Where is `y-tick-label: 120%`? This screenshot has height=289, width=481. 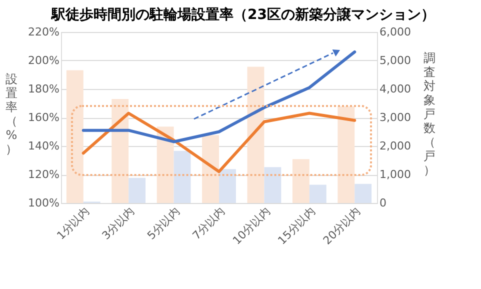
y-tick-label: 120% is located at coordinates (44, 174).